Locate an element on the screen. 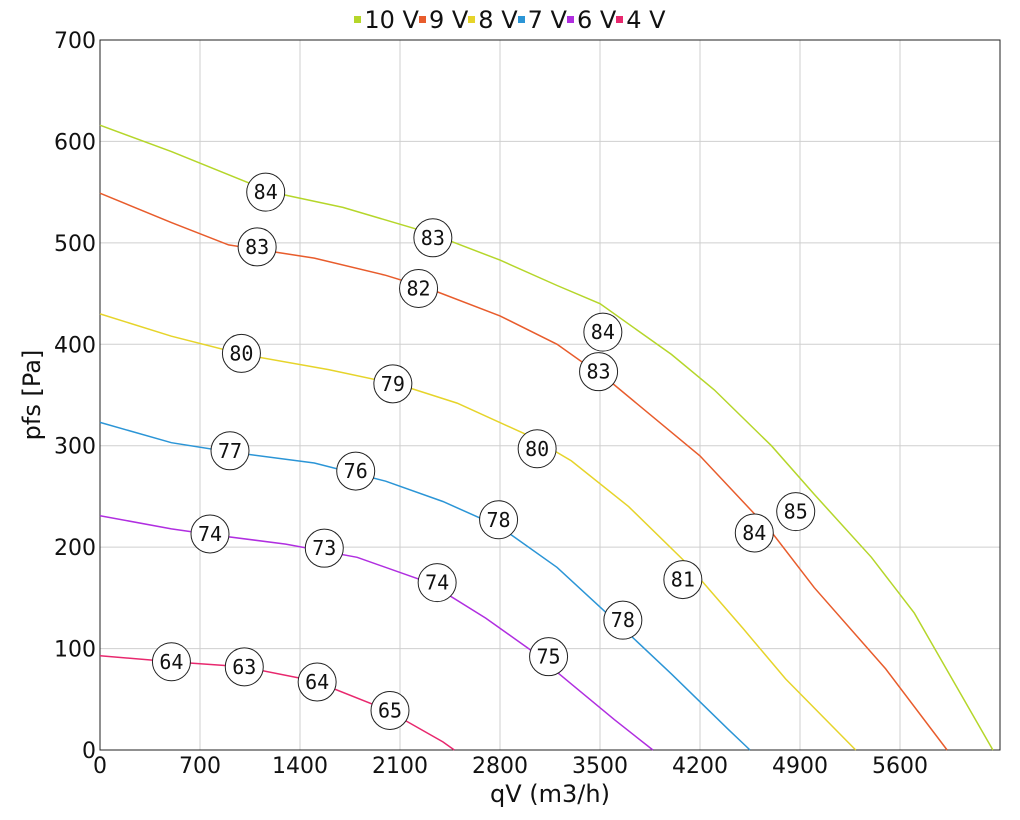 The height and width of the screenshot is (820, 1020). efficiency-label: 73 is located at coordinates (324, 548).